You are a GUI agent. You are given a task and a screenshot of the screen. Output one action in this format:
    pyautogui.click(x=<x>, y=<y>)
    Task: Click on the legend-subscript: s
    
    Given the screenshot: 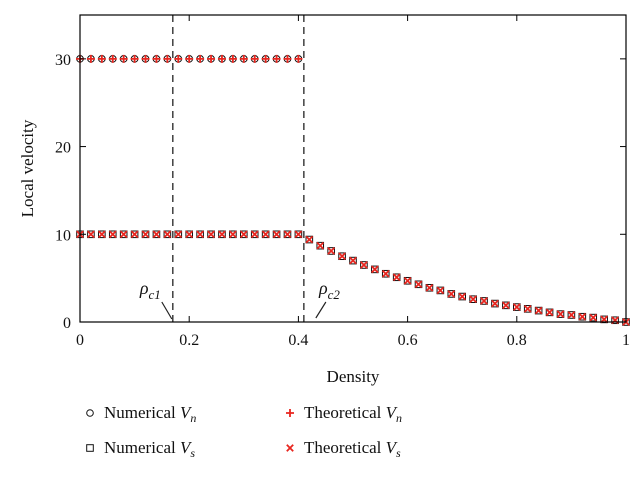 What is the action you would take?
    pyautogui.click(x=398, y=453)
    